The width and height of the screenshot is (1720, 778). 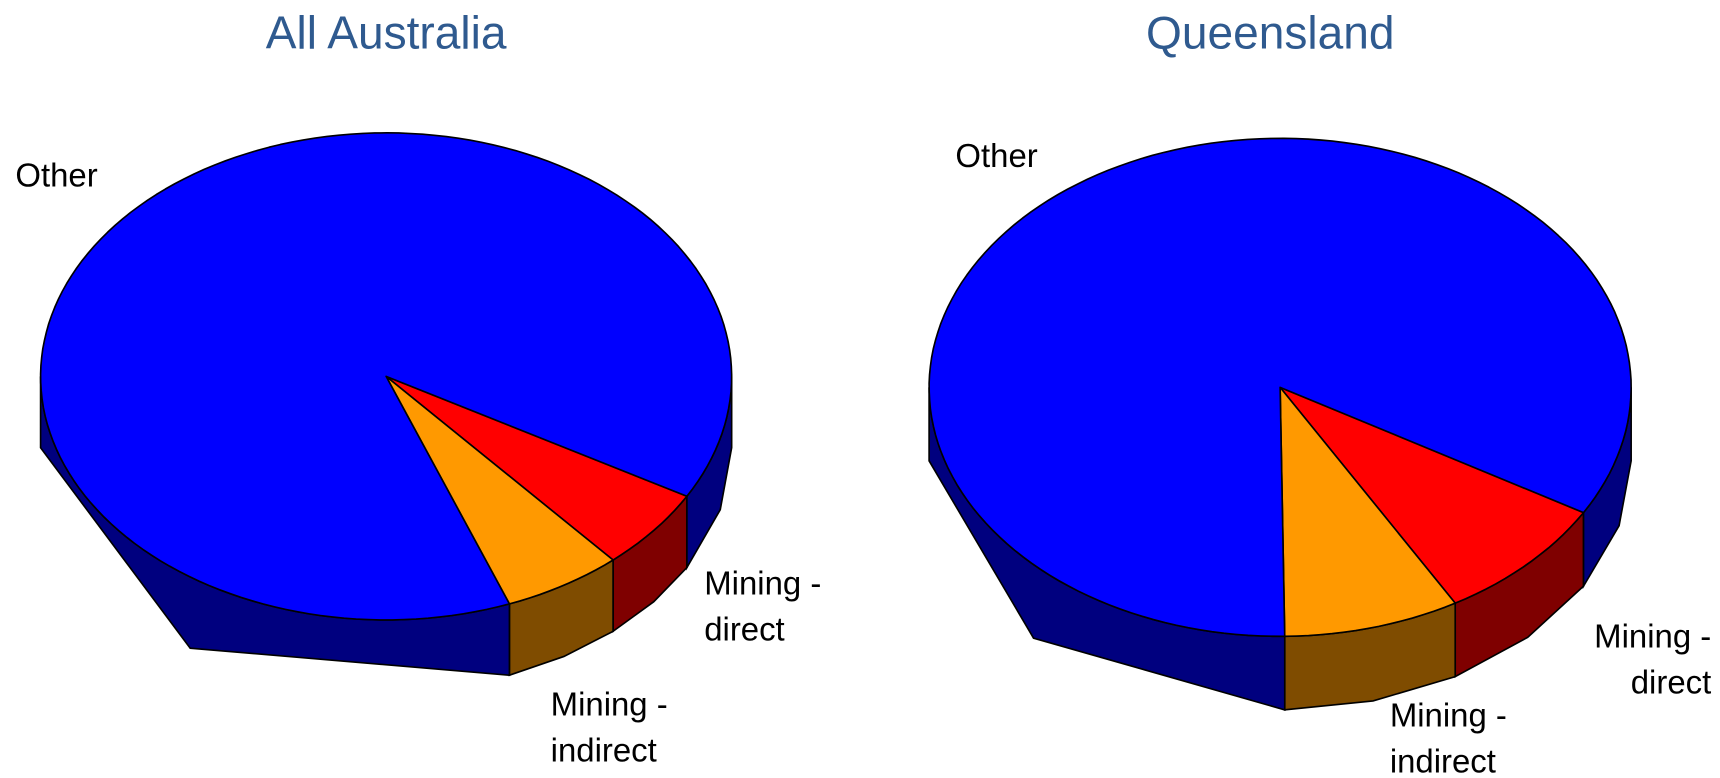 What do you see at coordinates (1270, 32) in the screenshot?
I see `chart-title: Queensland` at bounding box center [1270, 32].